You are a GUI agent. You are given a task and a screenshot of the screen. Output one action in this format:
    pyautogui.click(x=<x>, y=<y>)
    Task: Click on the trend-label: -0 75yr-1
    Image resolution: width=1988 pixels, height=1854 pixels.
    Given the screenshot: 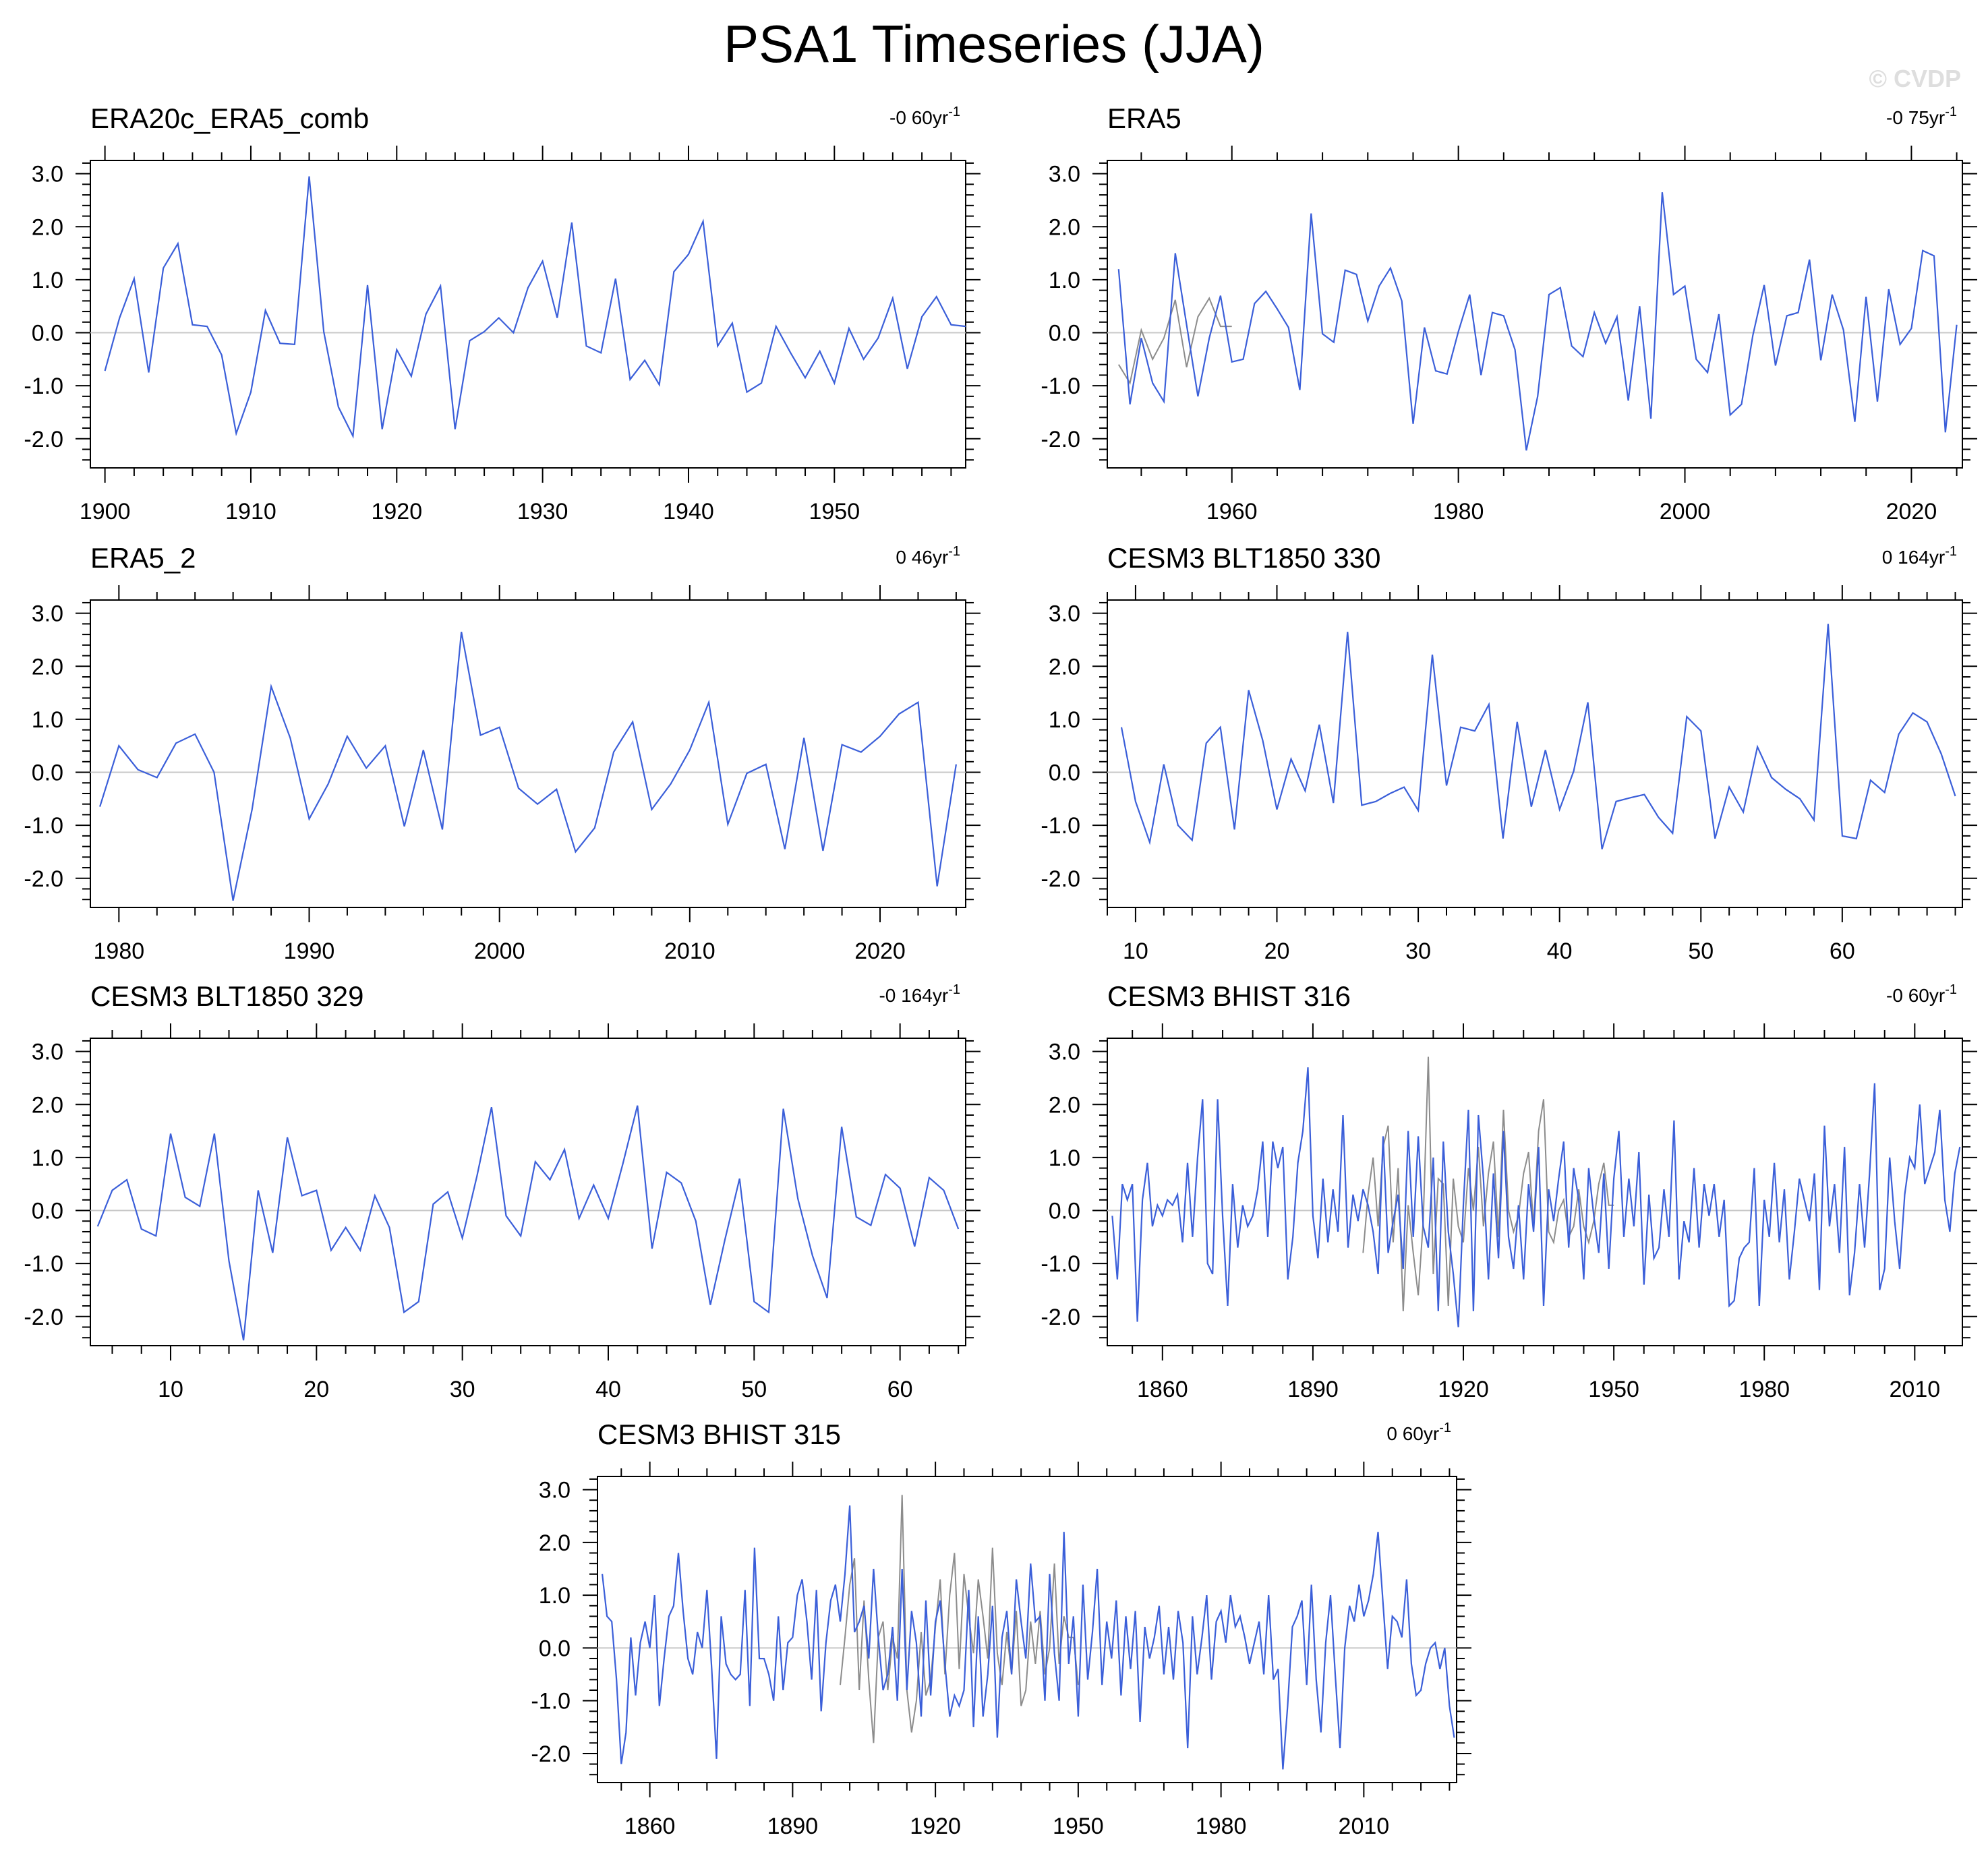 What is the action you would take?
    pyautogui.click(x=1922, y=116)
    